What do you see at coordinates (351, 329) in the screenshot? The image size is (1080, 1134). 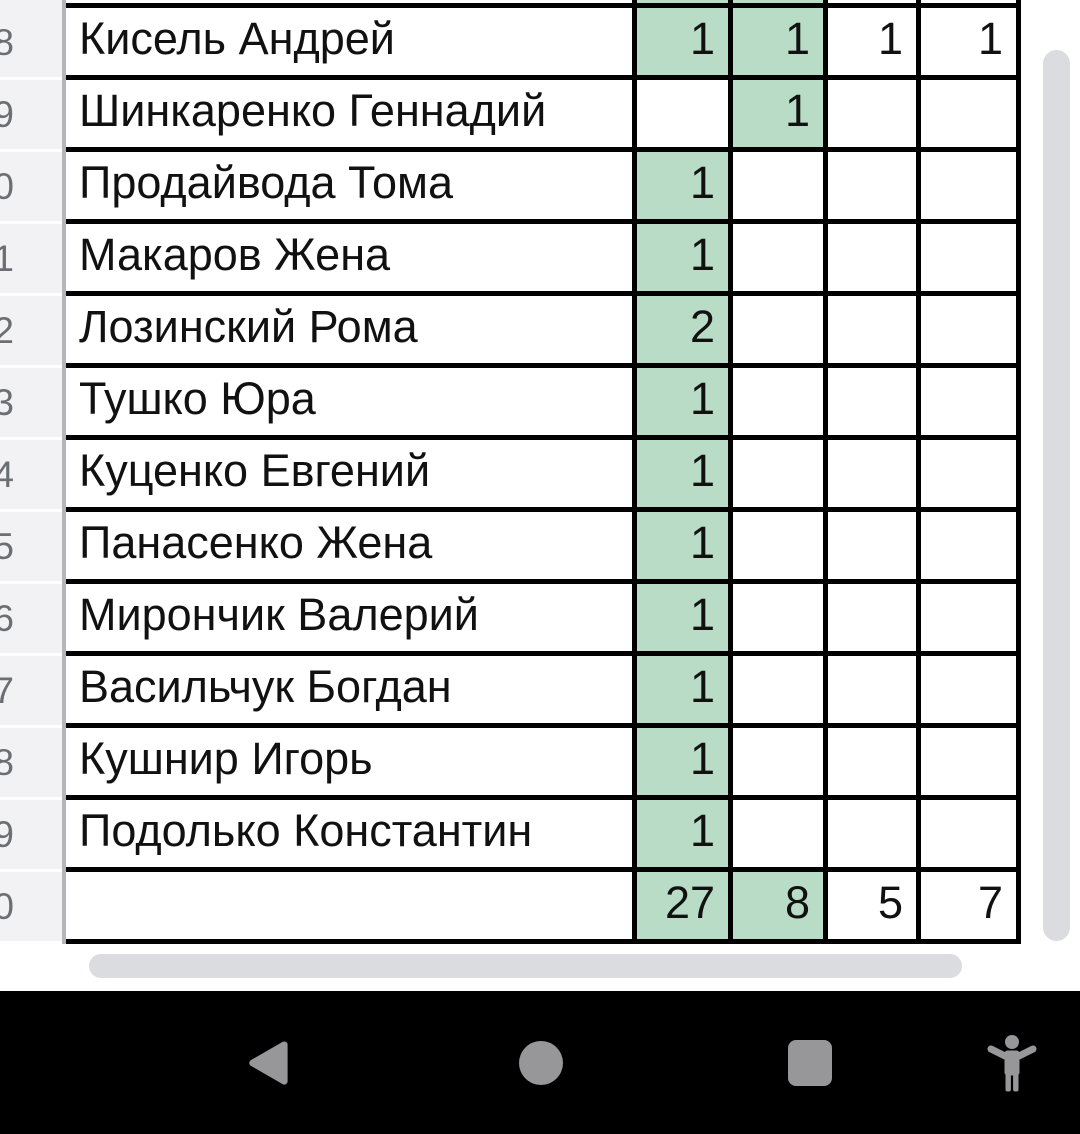 I see `name-cell: Лозинский Рома` at bounding box center [351, 329].